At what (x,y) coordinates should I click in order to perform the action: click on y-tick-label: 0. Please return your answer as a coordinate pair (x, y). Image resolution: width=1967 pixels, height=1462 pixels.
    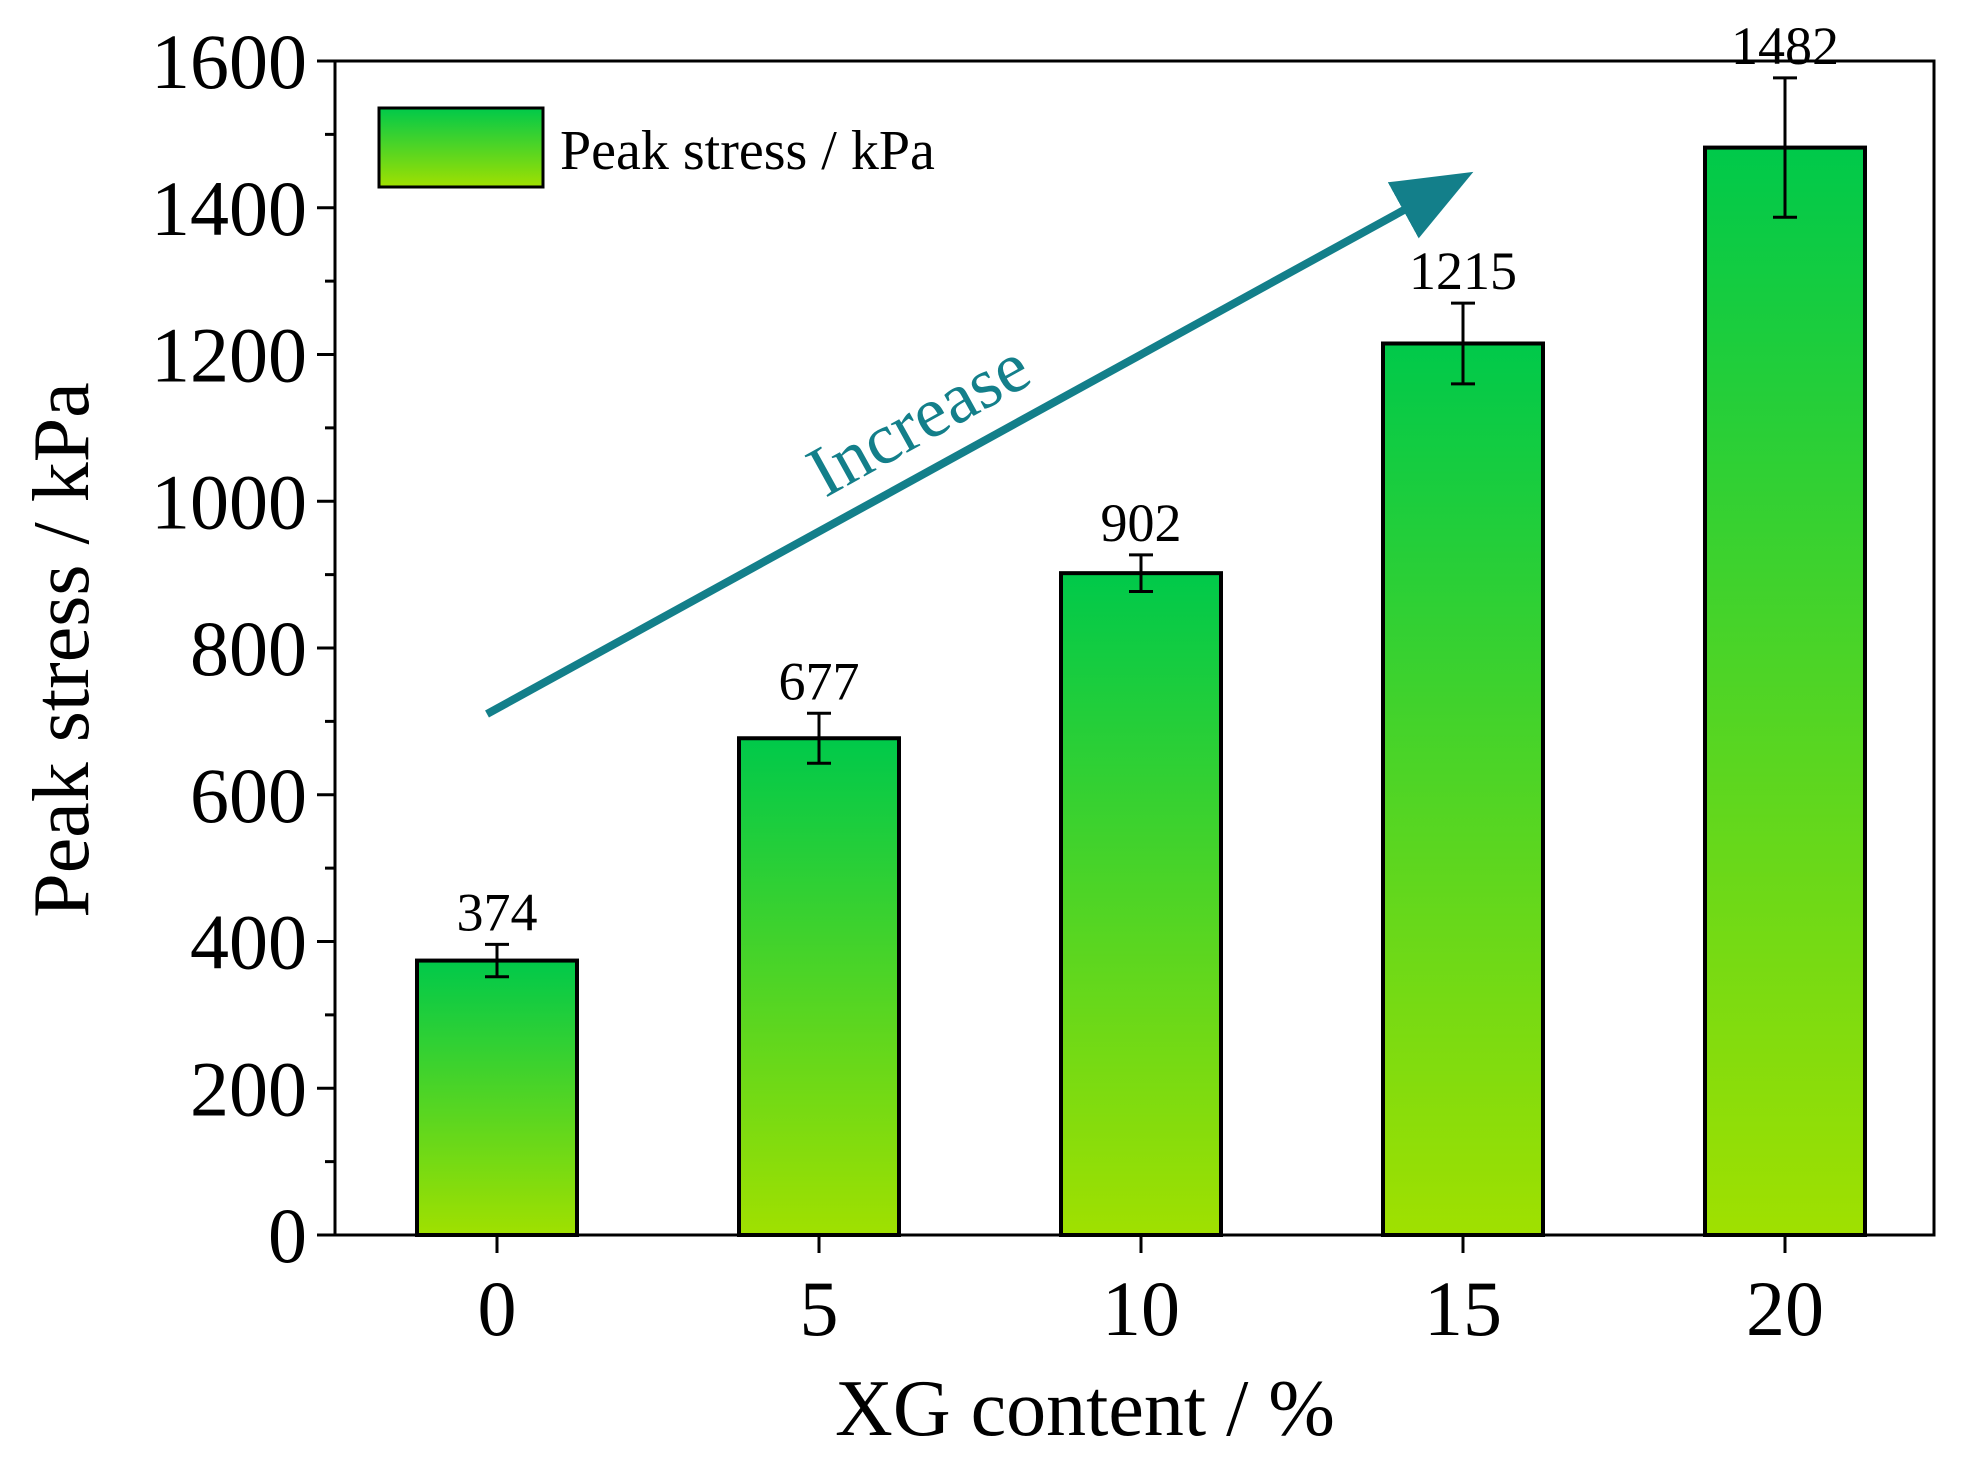
    Looking at the image, I should click on (287, 1235).